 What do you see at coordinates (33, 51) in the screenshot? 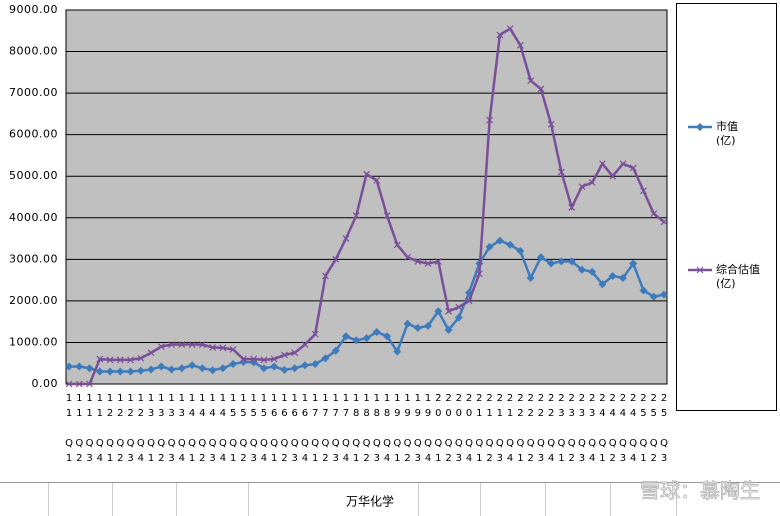
I see `y-tick-label: 8000.00` at bounding box center [33, 51].